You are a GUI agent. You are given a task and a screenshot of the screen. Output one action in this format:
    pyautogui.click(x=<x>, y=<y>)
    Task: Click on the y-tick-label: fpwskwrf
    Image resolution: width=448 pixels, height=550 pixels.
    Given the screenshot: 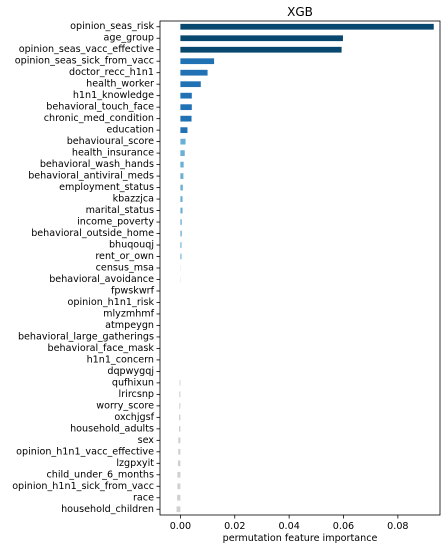 What is the action you would take?
    pyautogui.click(x=133, y=290)
    